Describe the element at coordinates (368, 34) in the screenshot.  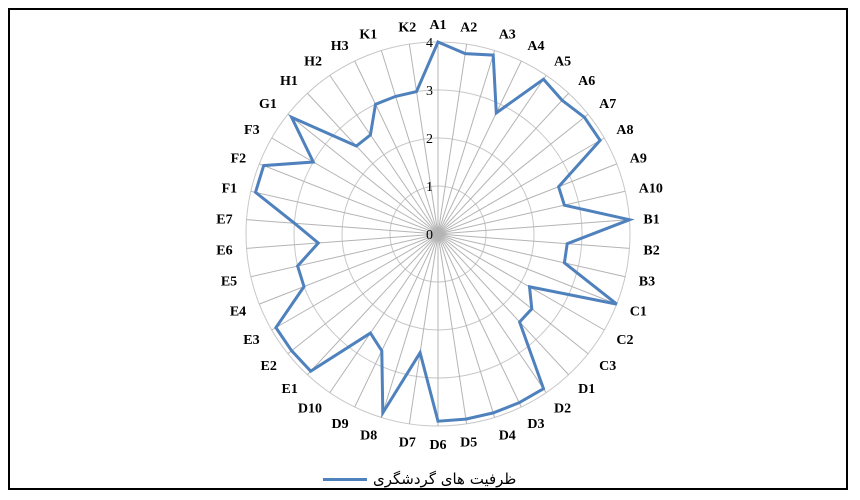
I see `category-label: K1` at that location.